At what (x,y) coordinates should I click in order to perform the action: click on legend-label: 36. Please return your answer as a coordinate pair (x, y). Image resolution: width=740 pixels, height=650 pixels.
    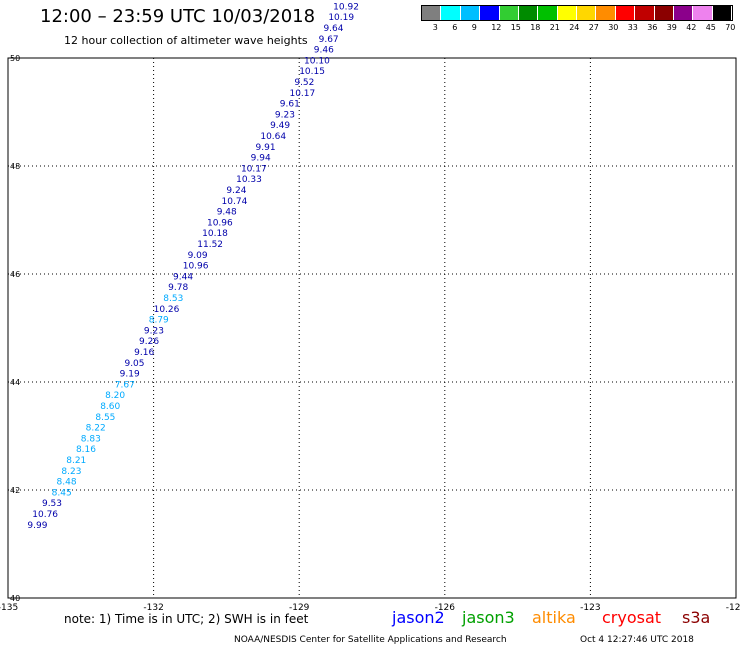
    Looking at the image, I should click on (652, 27).